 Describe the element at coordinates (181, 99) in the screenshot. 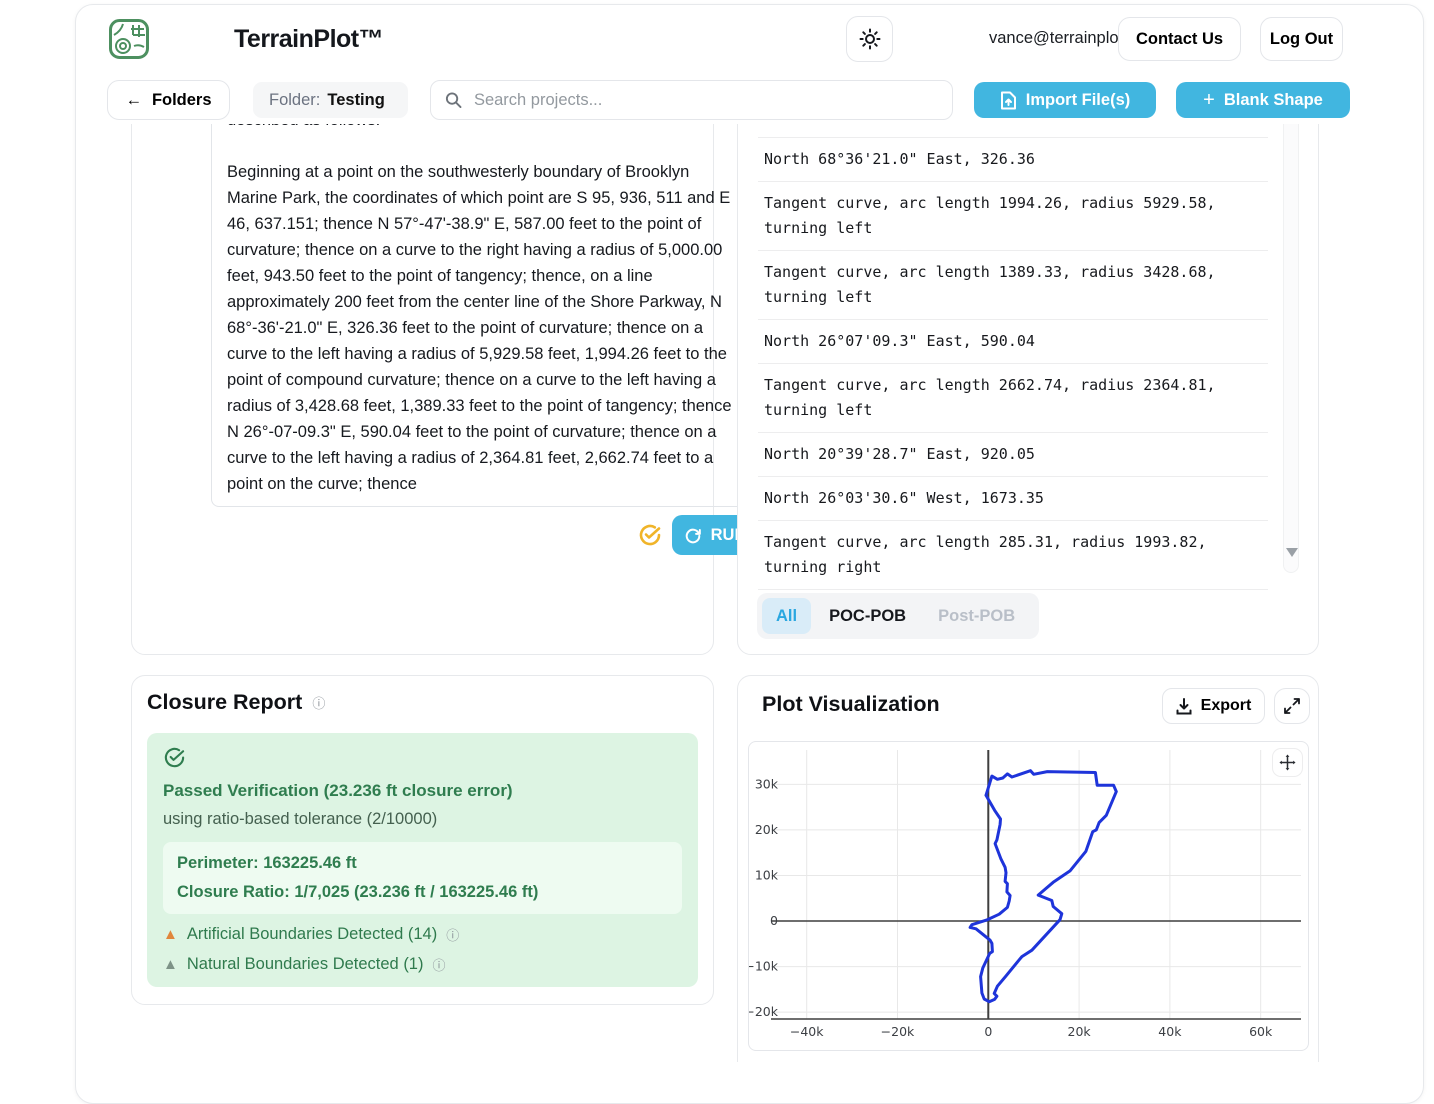

I see `folders-label: Folders` at that location.